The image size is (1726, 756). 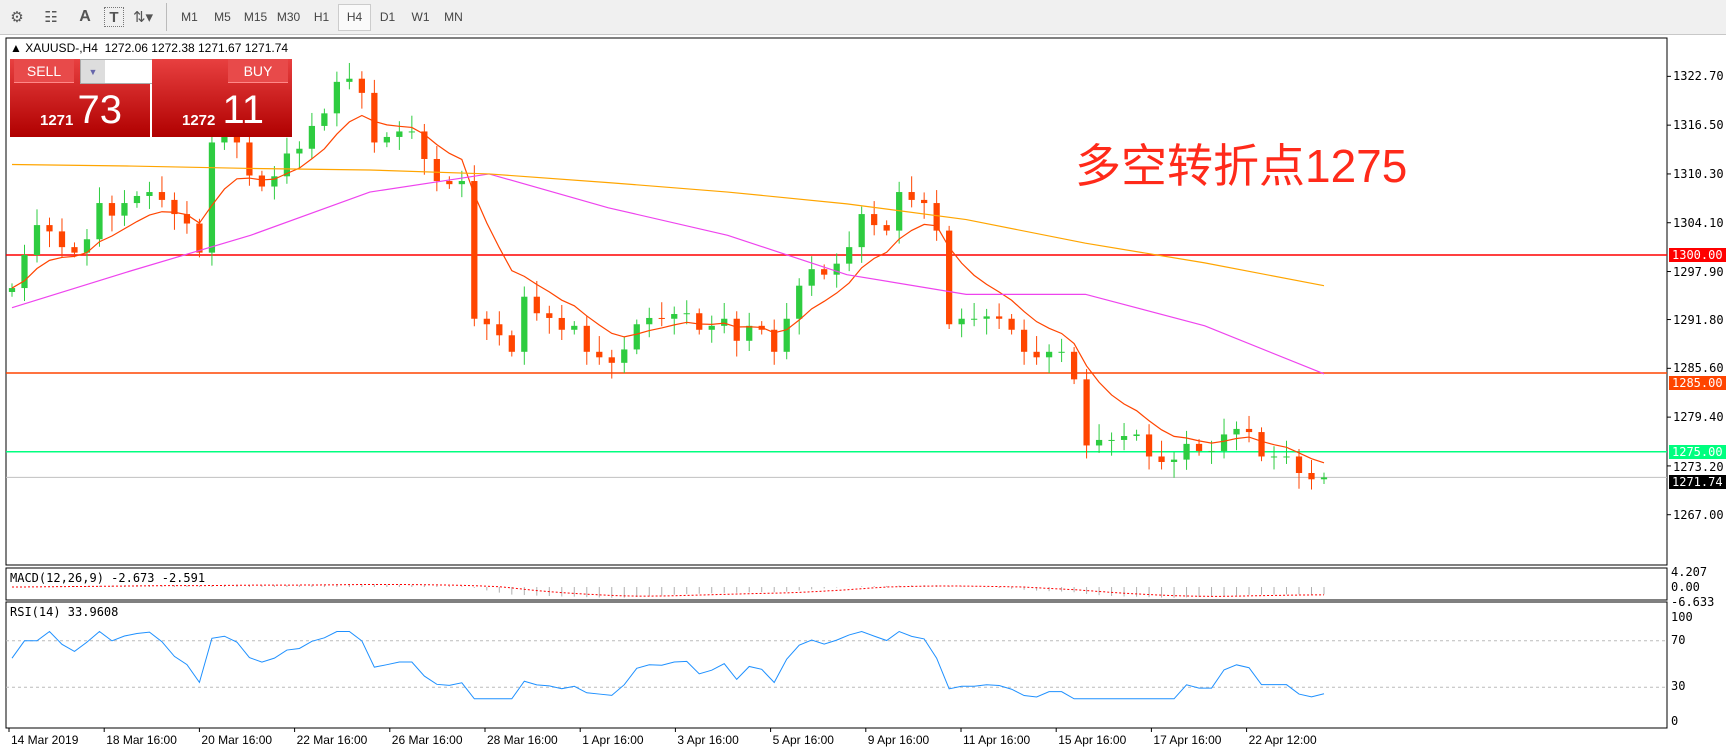 I want to click on time-label: 18 Mar 16:00, so click(x=141, y=740).